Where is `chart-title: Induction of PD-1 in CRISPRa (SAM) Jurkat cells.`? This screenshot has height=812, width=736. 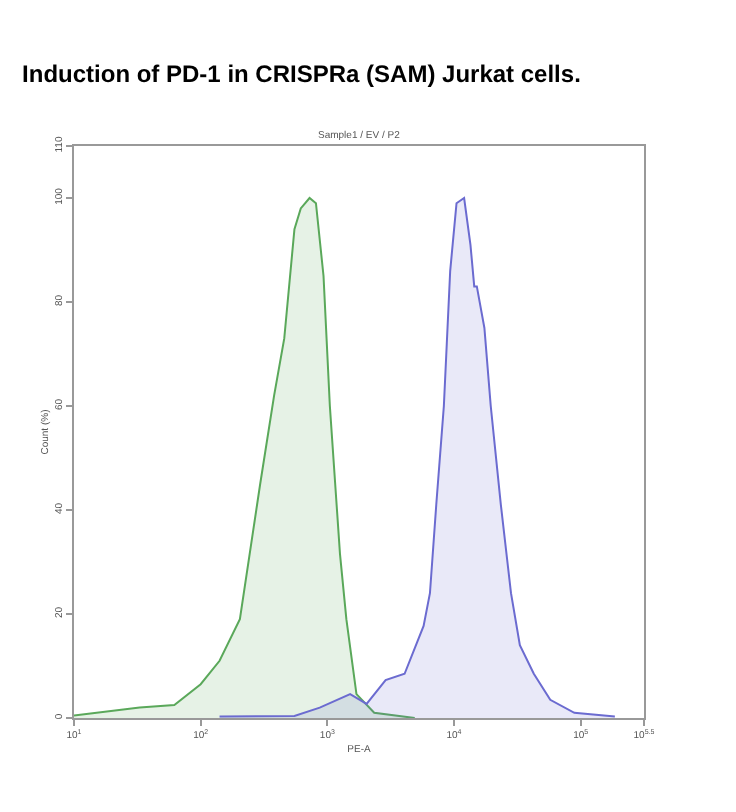 chart-title: Induction of PD-1 in CRISPRa (SAM) Jurkat cells. is located at coordinates (301, 73).